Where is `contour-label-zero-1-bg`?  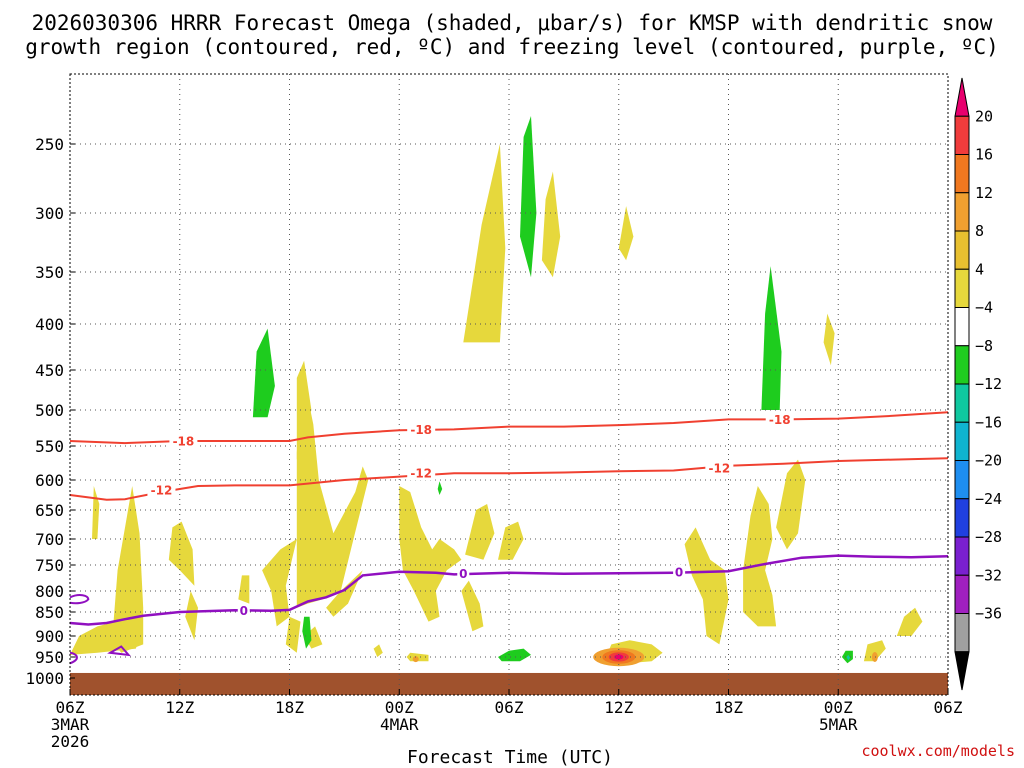
contour-label-zero-1-bg is located at coordinates (463, 573).